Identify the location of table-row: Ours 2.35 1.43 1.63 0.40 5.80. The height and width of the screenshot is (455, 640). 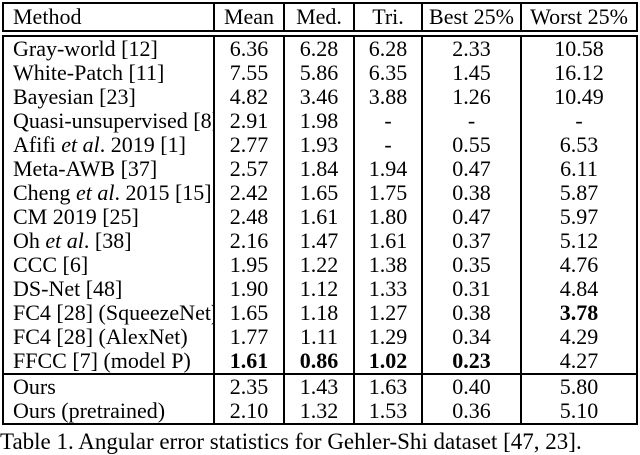
(320, 386).